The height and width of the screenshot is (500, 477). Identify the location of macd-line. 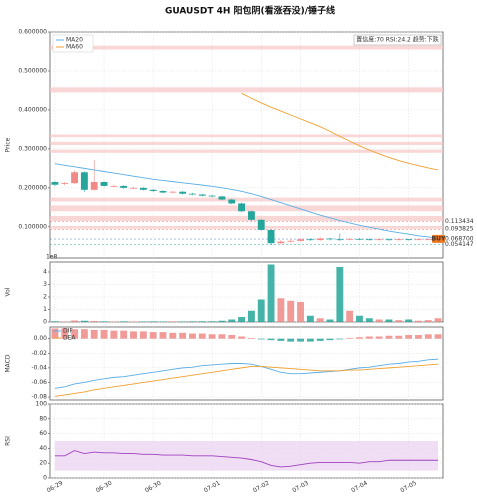
(246, 373).